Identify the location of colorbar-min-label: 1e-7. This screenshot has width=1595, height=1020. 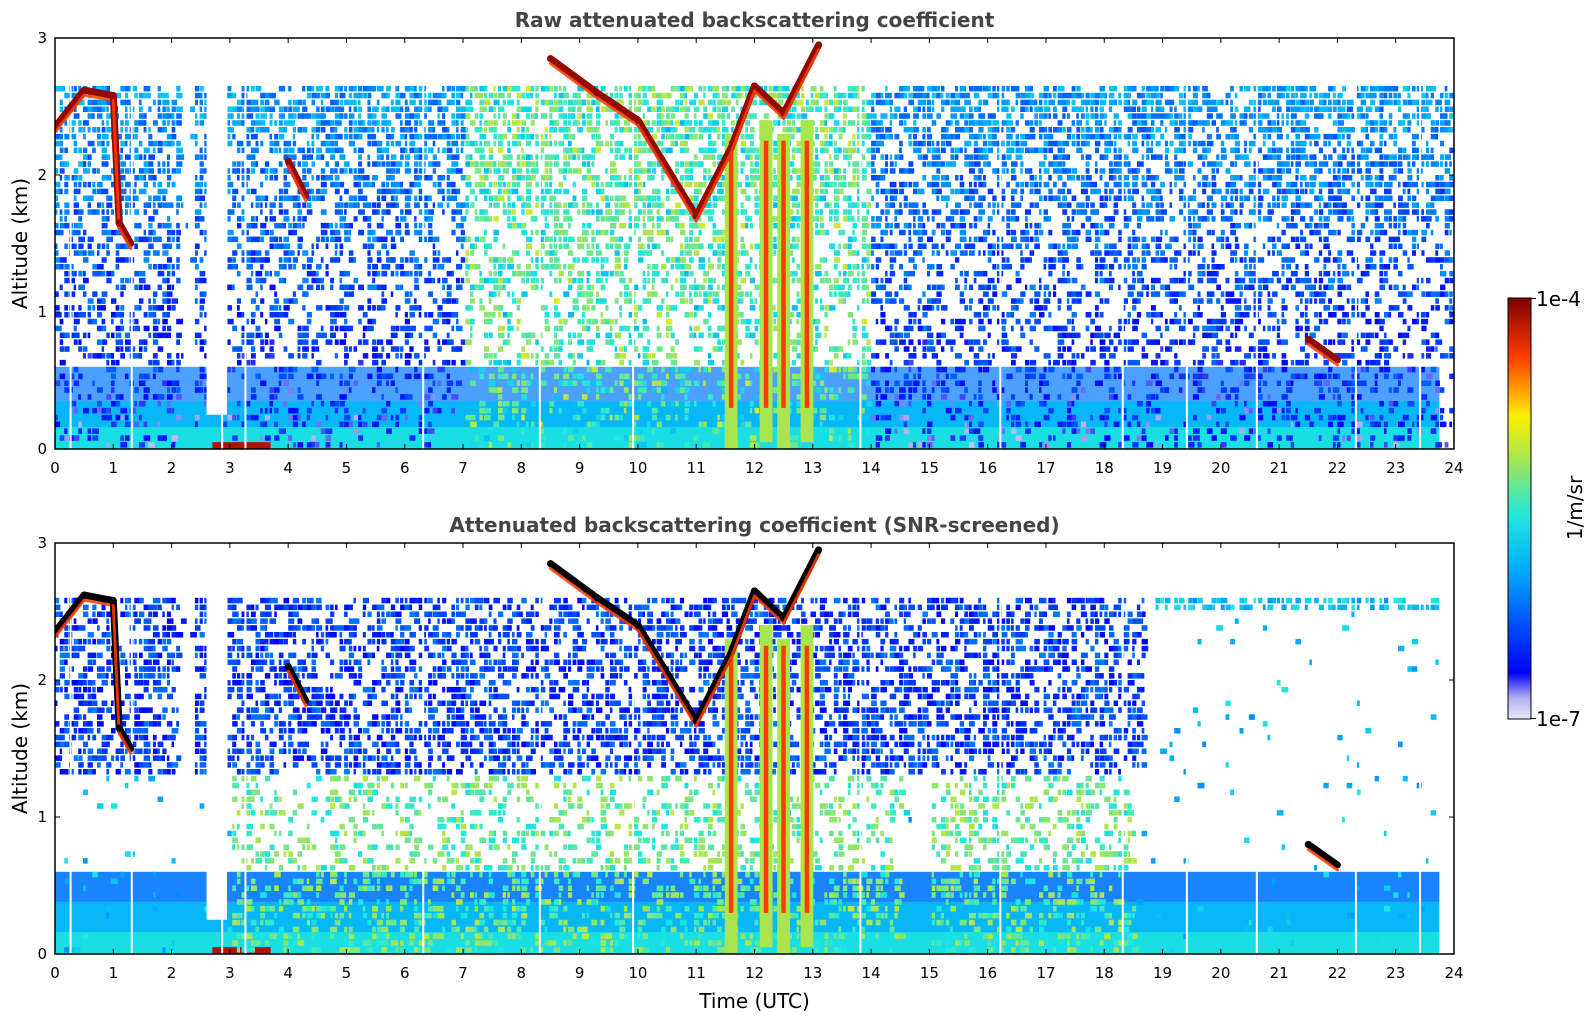
(1558, 719).